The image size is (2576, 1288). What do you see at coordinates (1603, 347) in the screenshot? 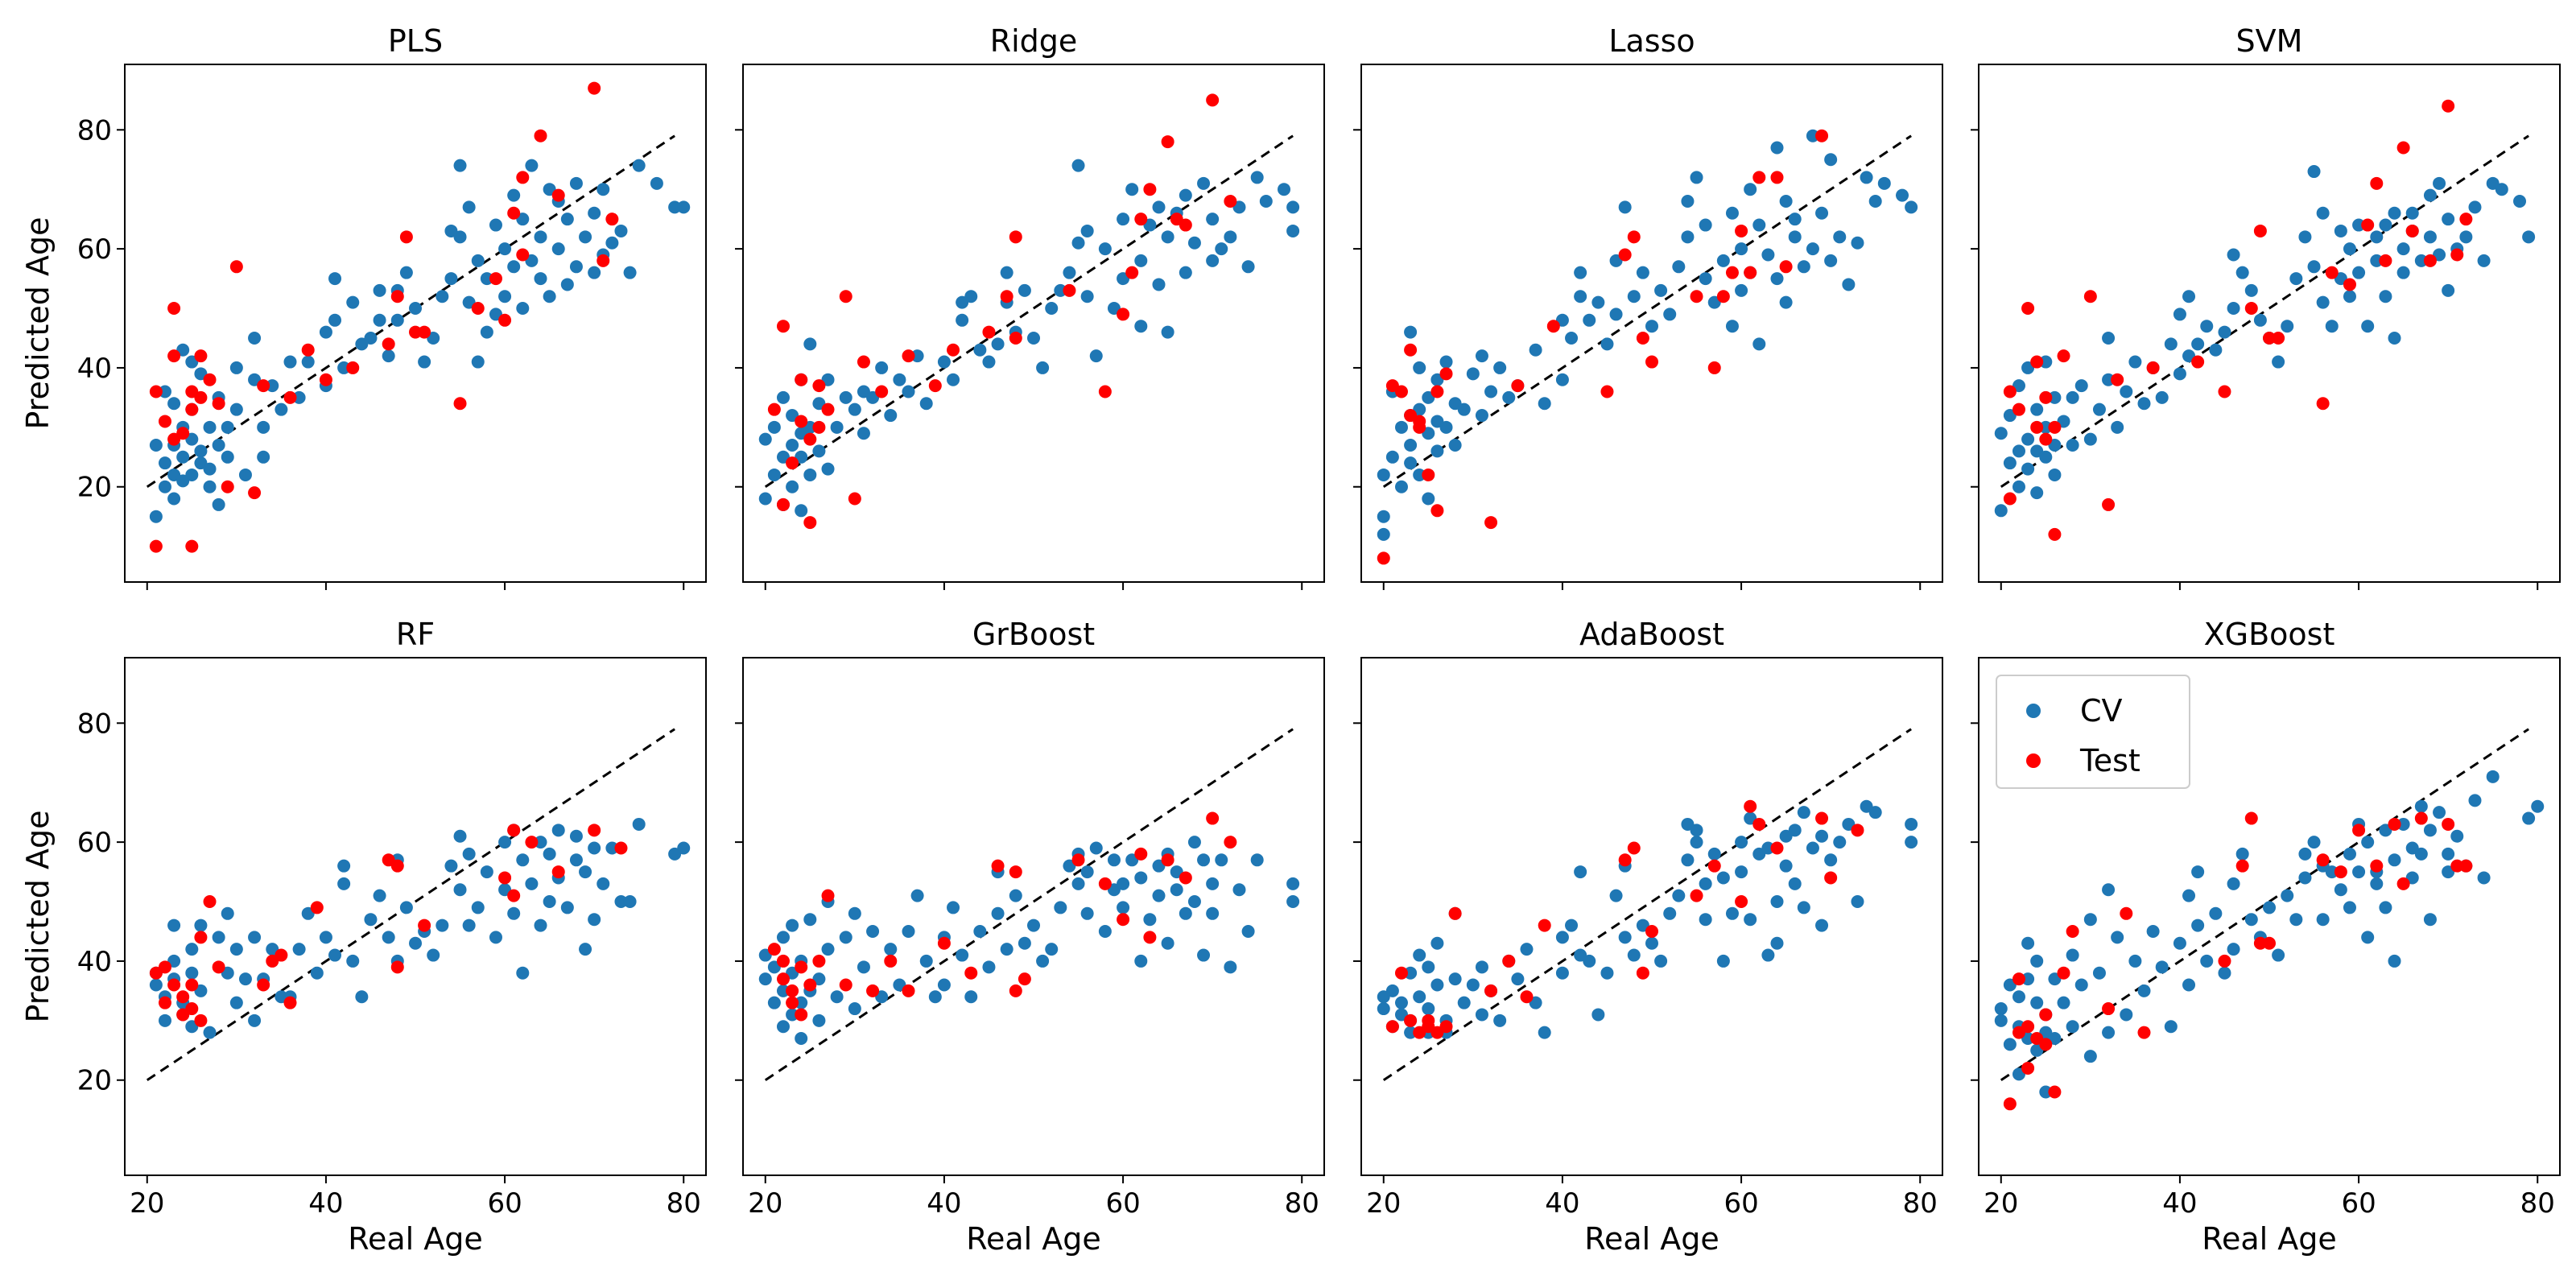
I see `series-test` at bounding box center [1603, 347].